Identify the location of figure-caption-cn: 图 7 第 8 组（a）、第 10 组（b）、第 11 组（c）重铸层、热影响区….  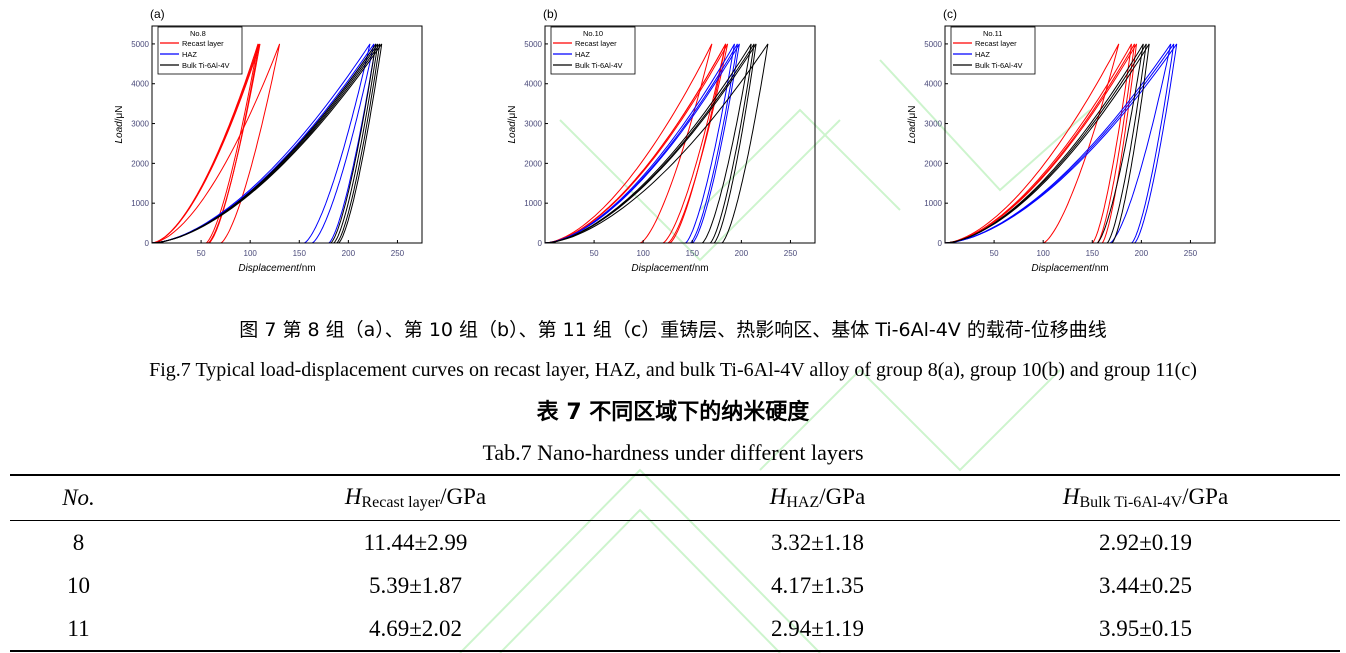
(673, 330).